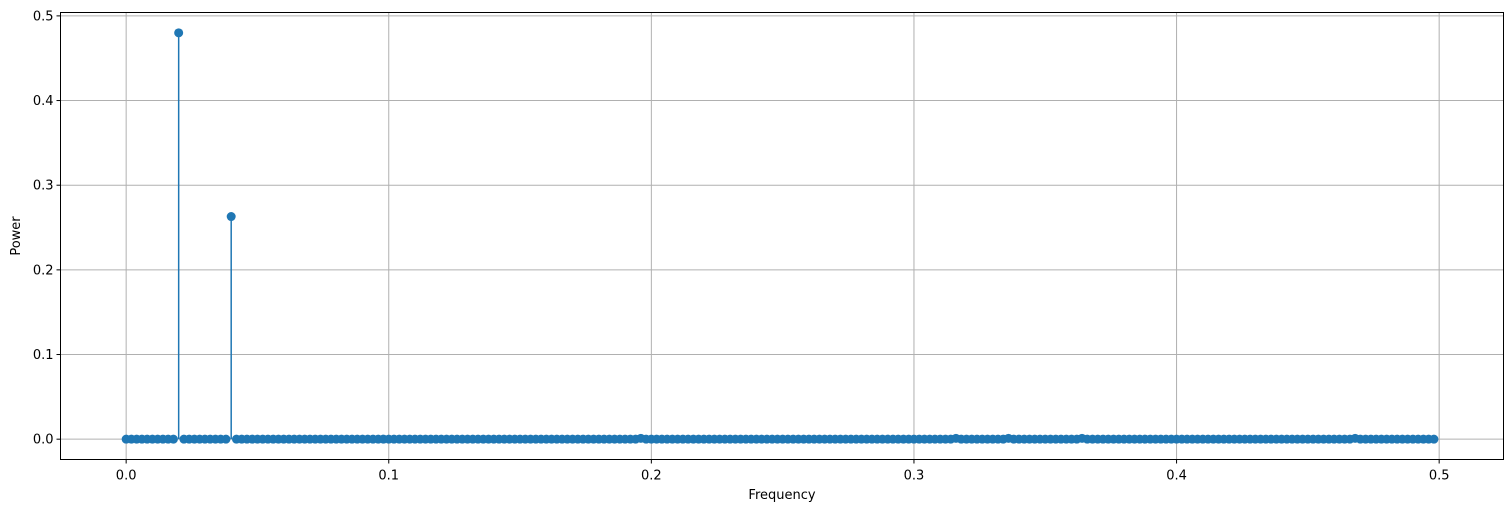 The width and height of the screenshot is (1511, 511). Describe the element at coordinates (126, 476) in the screenshot. I see `x-tick-label: 0.0` at that location.